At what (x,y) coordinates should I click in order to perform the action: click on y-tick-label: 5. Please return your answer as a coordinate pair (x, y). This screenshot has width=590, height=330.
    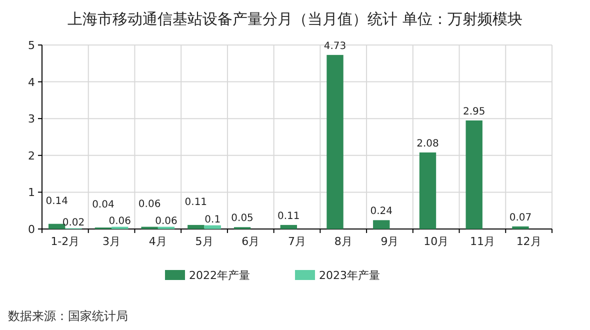
    Looking at the image, I should click on (31, 45).